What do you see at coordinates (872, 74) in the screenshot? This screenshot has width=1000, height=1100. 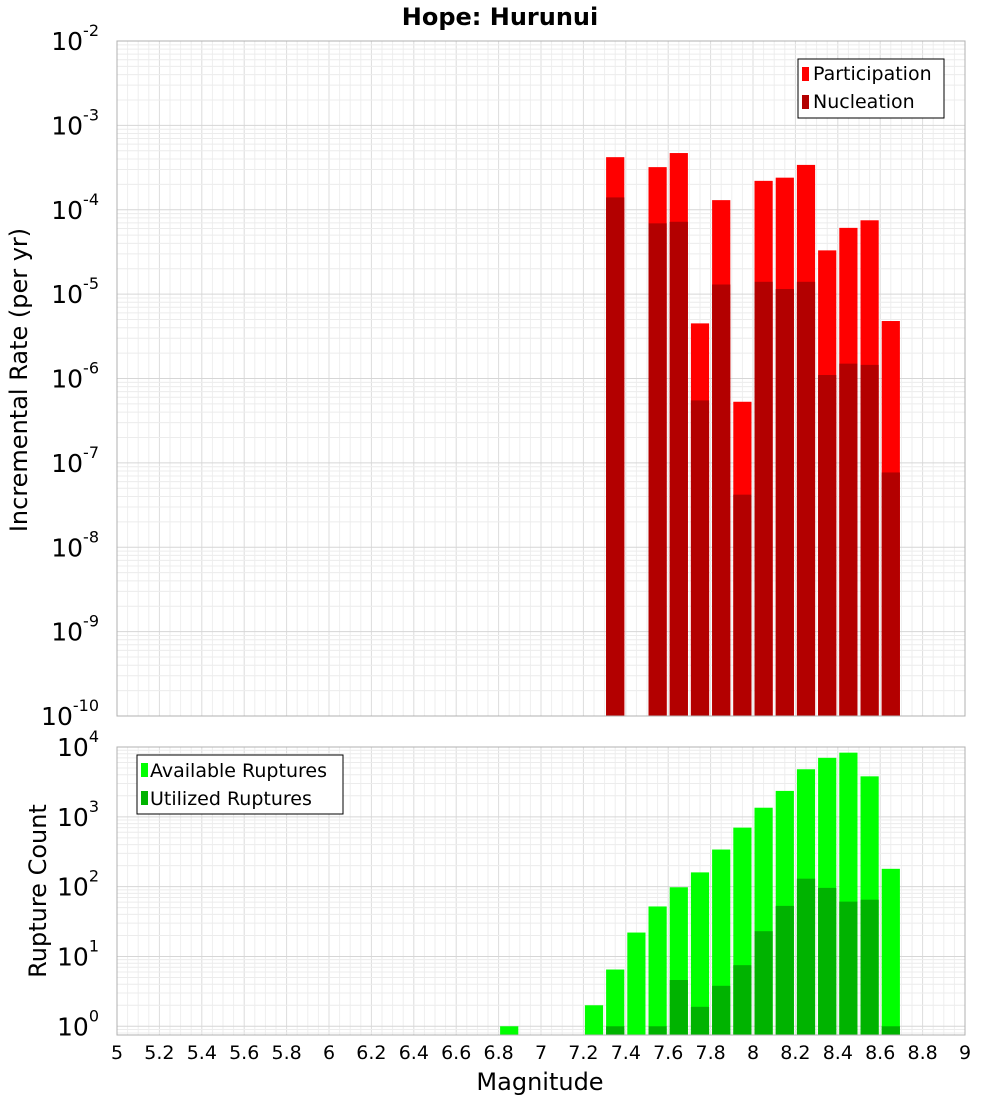 I see `legend-label-participation: Participation` at bounding box center [872, 74].